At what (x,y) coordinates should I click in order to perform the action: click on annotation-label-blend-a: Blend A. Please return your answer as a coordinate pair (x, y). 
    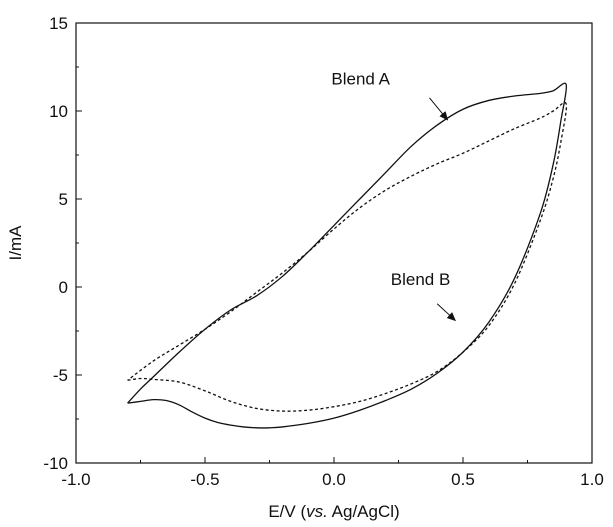
    Looking at the image, I should click on (360, 79).